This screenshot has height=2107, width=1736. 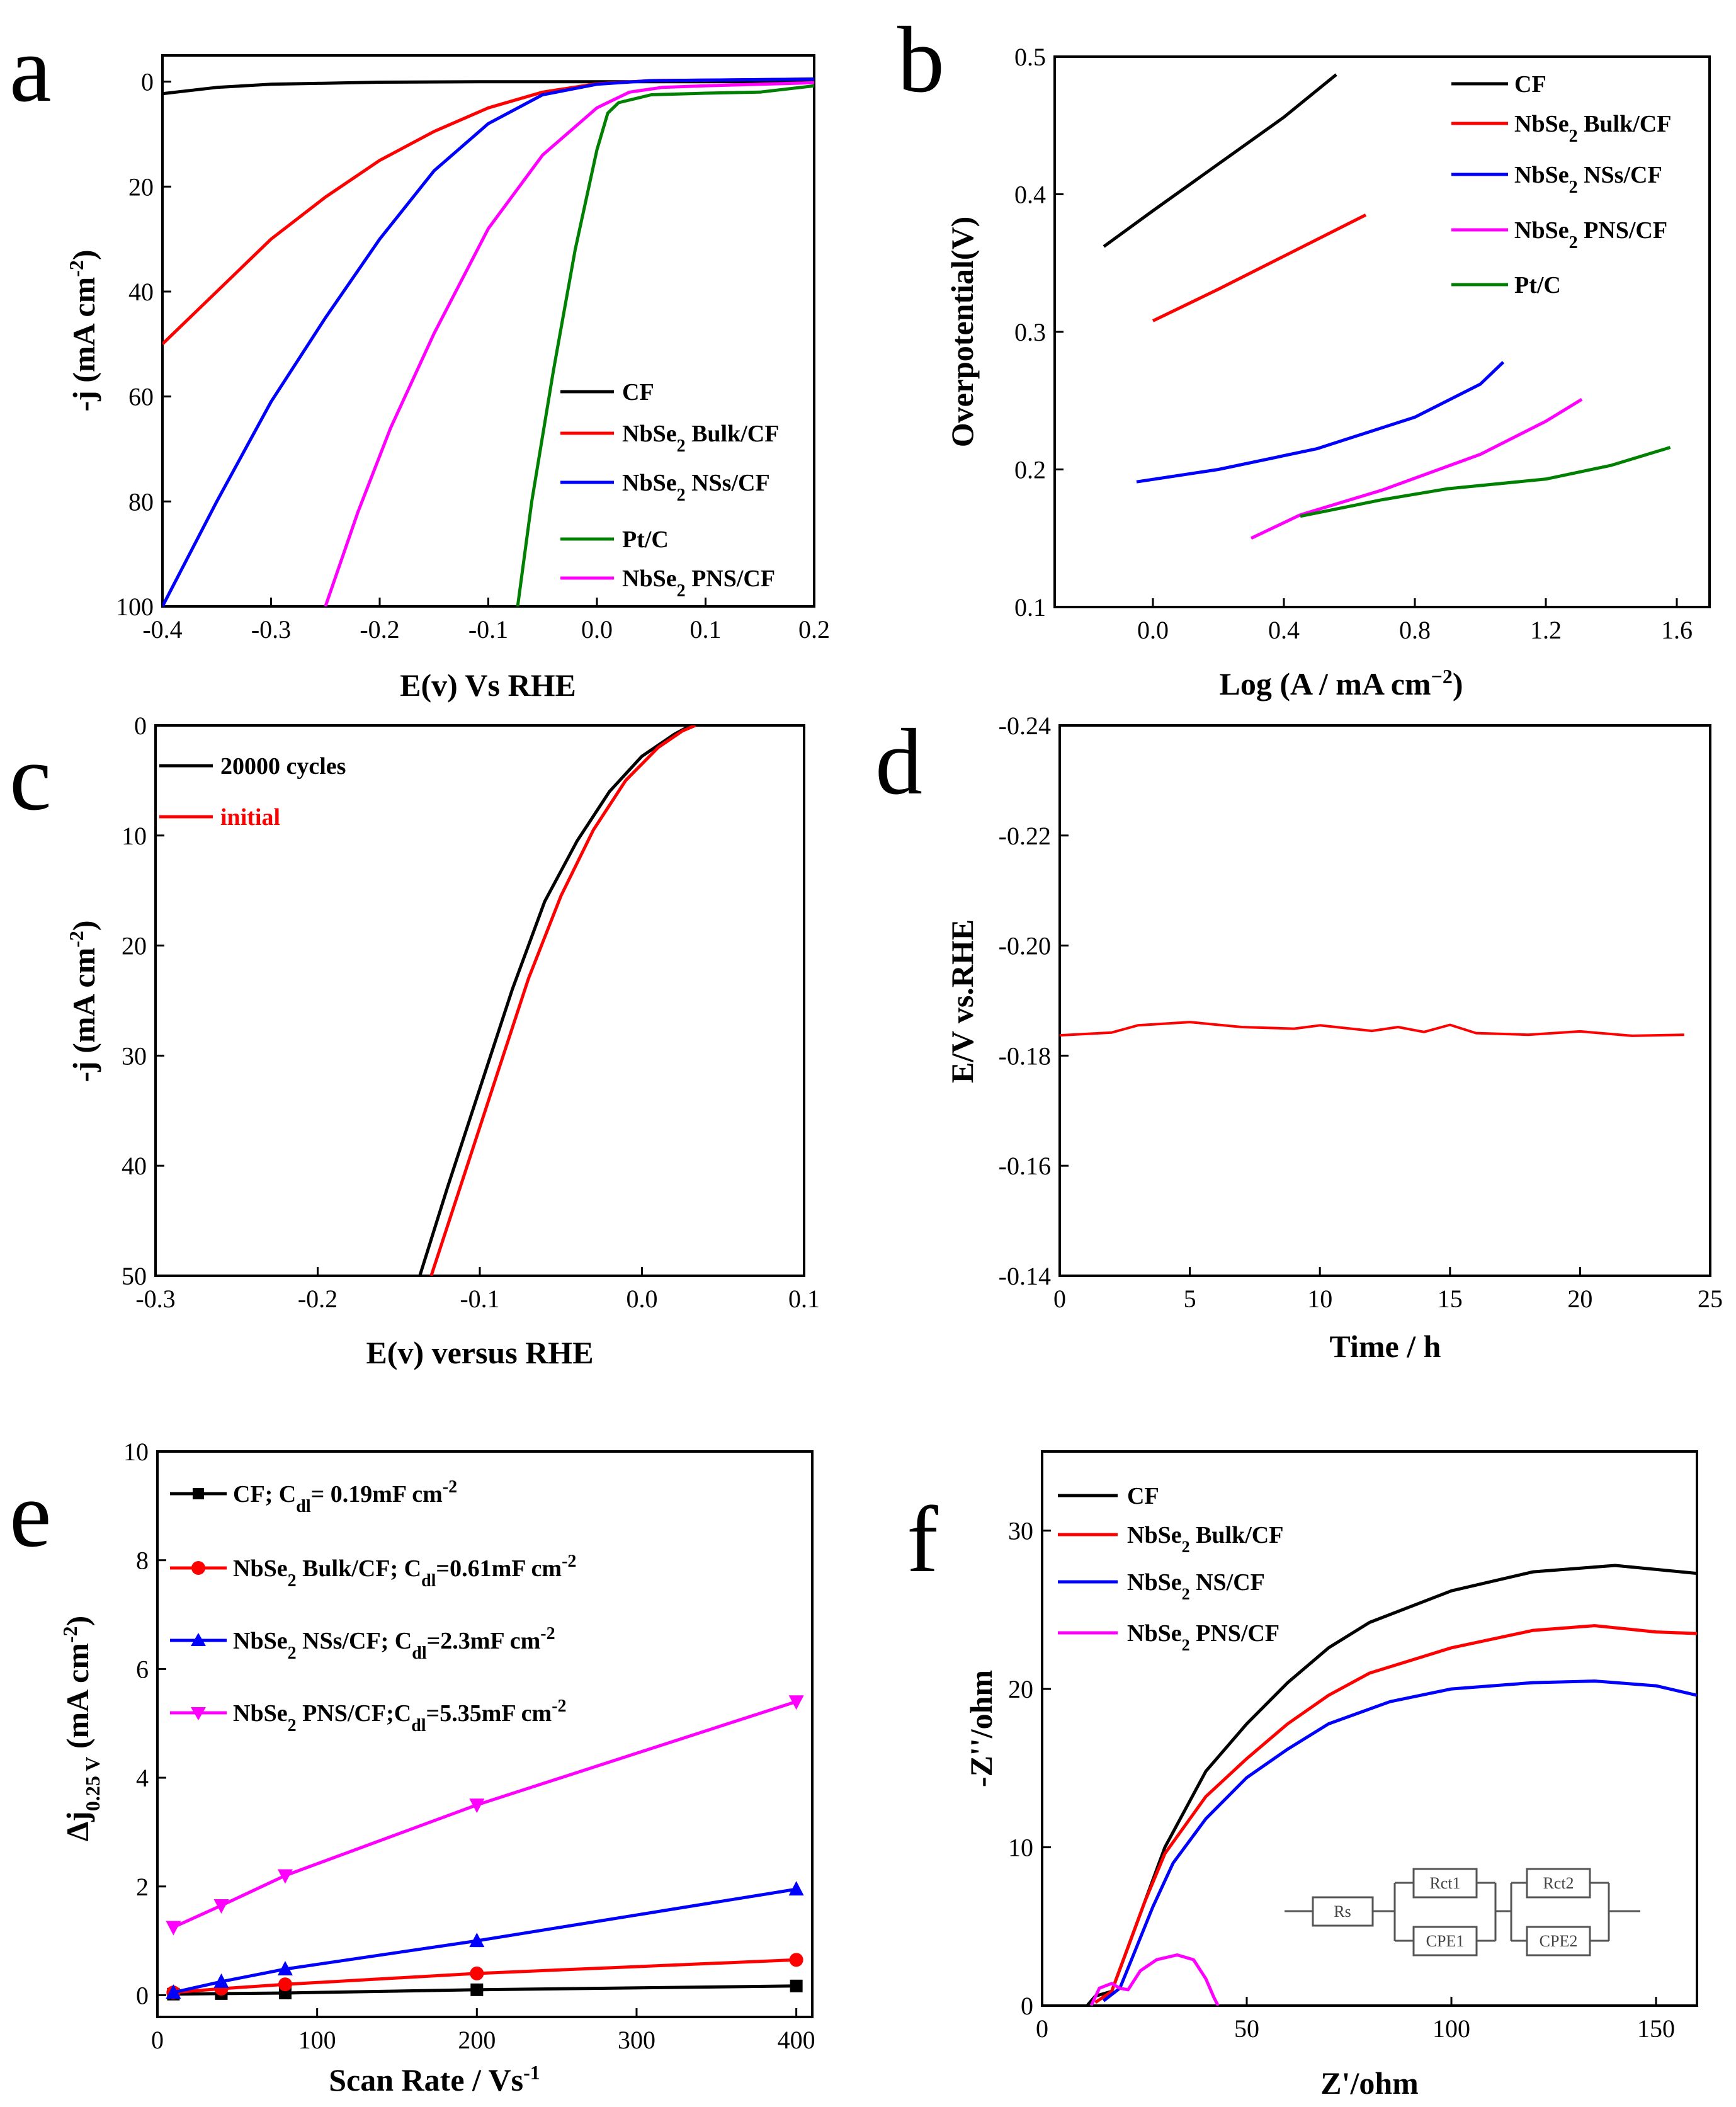 I want to click on legend-marker-e-pns, so click(x=198, y=1713).